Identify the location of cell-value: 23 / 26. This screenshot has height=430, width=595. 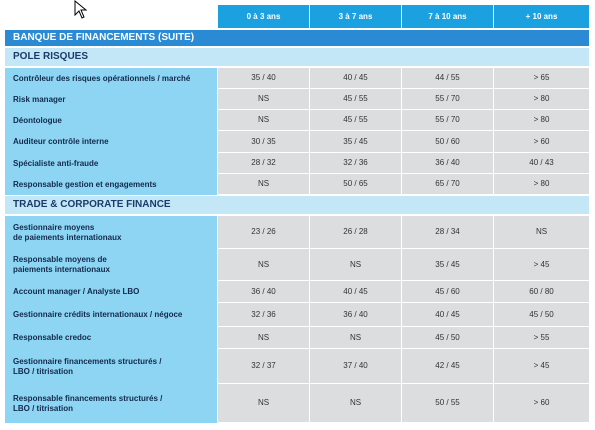
(263, 232).